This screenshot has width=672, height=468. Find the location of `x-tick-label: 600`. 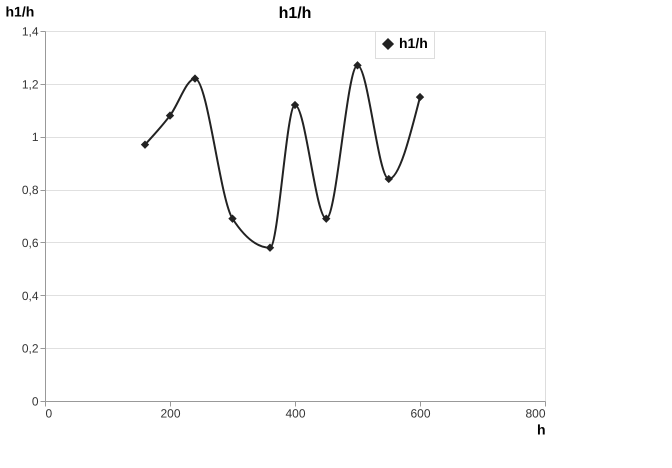

x-tick-label: 600 is located at coordinates (420, 413).